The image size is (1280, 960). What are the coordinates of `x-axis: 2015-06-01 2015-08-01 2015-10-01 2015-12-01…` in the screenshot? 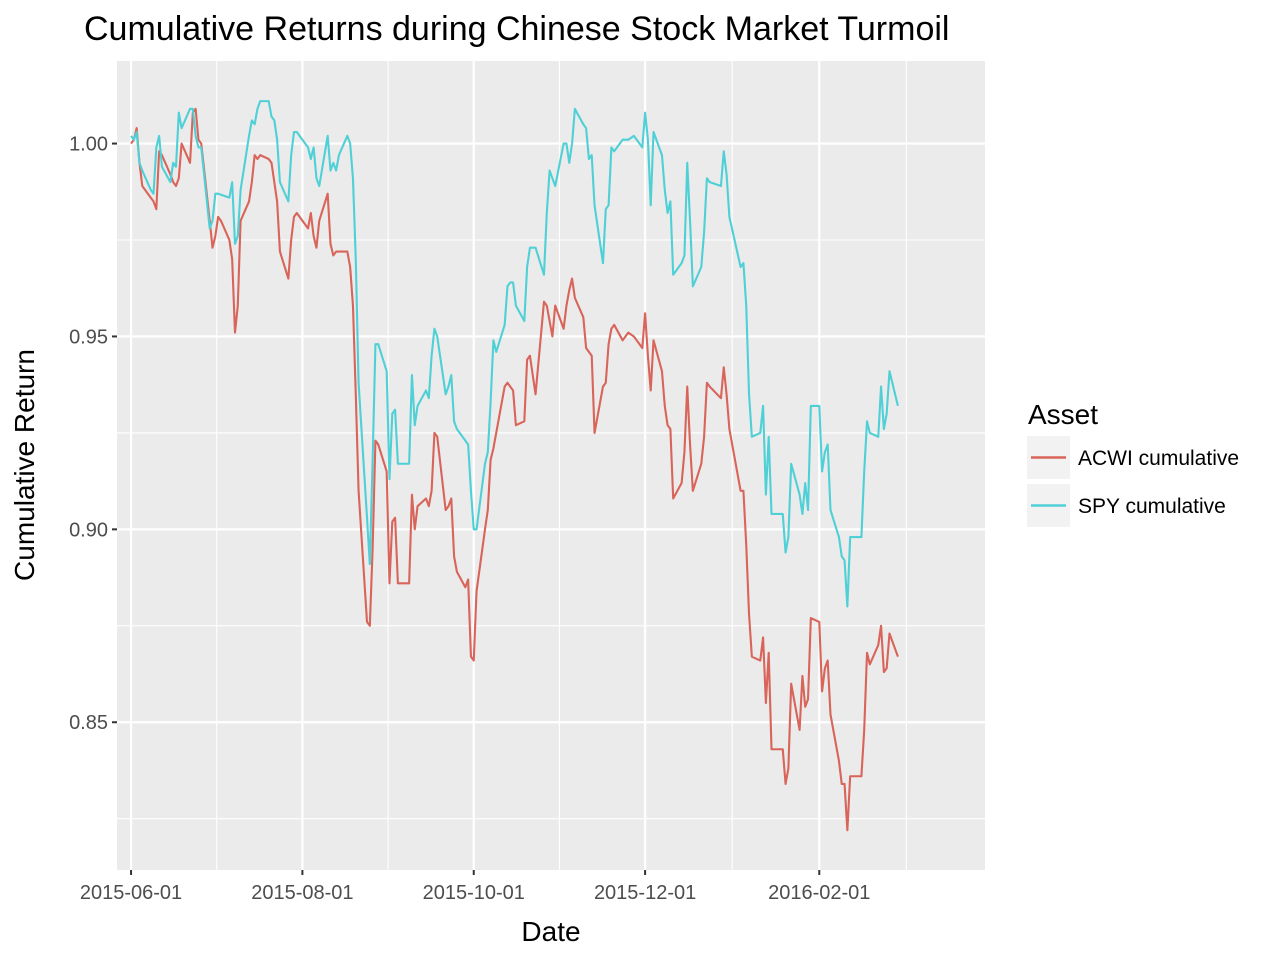 It's located at (475, 887).